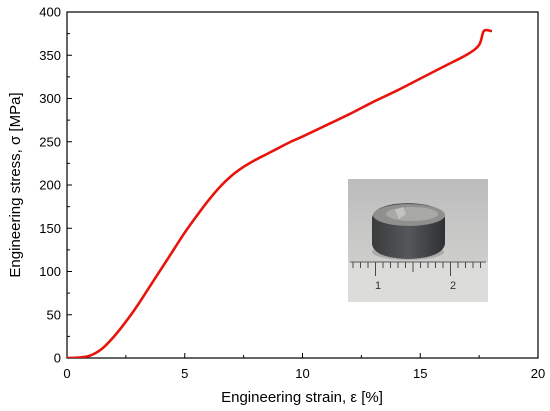 The image size is (550, 411). Describe the element at coordinates (408, 231) in the screenshot. I see `specimen-icon` at that location.